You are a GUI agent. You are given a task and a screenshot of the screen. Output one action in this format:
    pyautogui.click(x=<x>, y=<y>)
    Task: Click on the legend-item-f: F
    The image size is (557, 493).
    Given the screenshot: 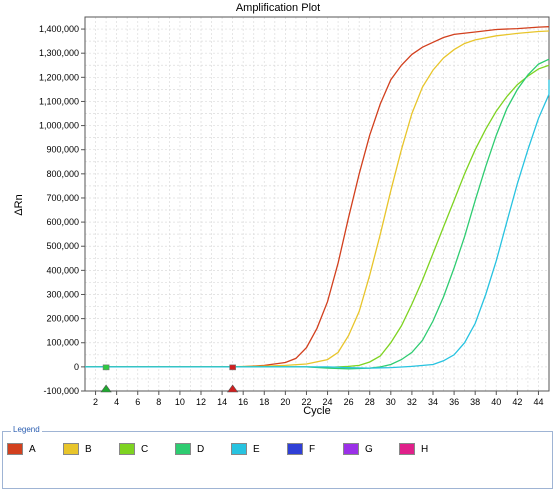 What is the action you would take?
    pyautogui.click(x=315, y=449)
    